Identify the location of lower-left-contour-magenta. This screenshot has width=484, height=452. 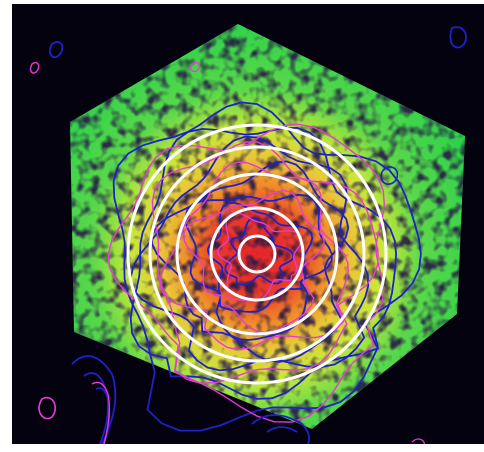
(101, 412).